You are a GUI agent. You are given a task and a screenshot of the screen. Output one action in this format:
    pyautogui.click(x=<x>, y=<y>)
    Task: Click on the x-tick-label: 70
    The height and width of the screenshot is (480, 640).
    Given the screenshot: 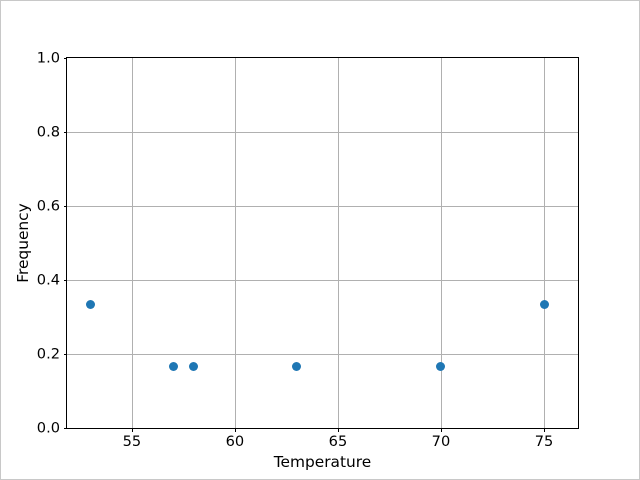 What is the action you would take?
    pyautogui.click(x=441, y=441)
    